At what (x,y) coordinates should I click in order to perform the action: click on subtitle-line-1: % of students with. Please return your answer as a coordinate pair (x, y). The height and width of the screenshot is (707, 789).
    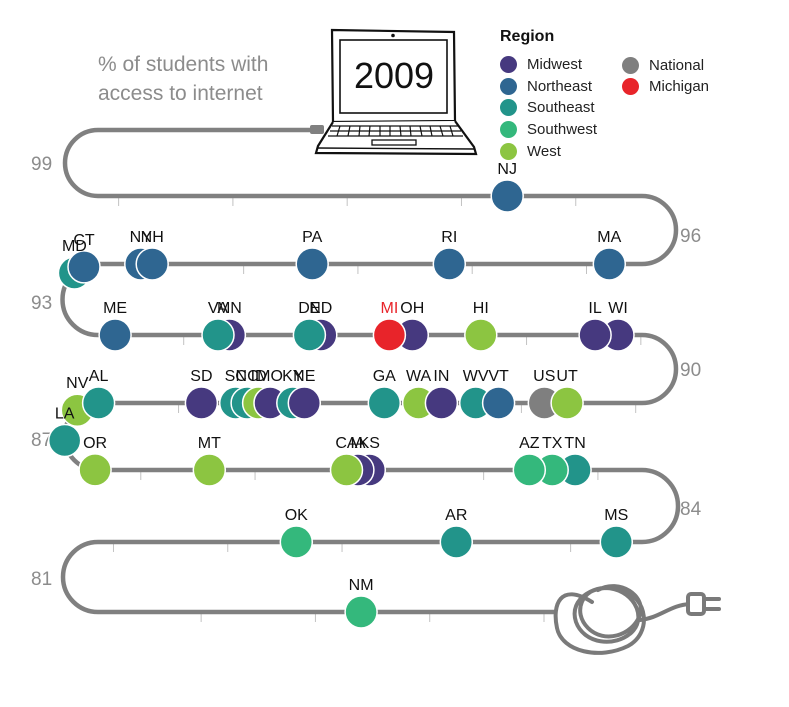
    Looking at the image, I should click on (183, 64).